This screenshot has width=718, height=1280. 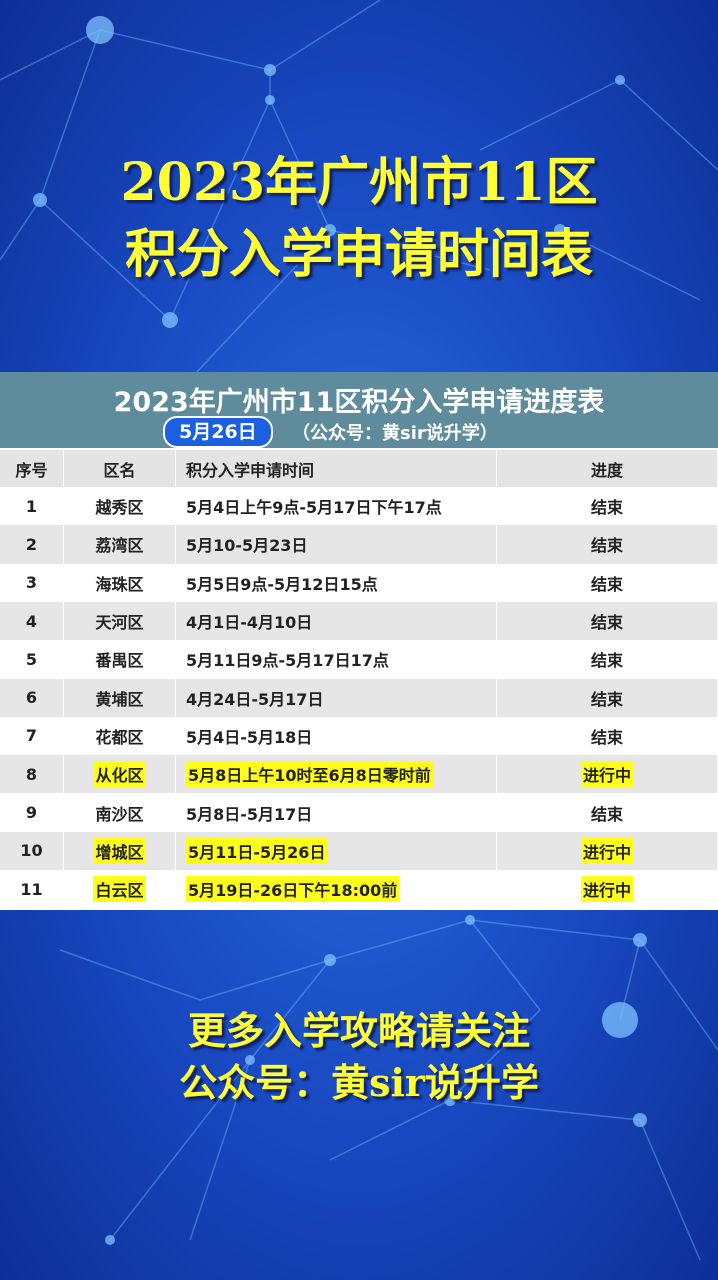 I want to click on table-cell: 7, so click(x=32, y=736).